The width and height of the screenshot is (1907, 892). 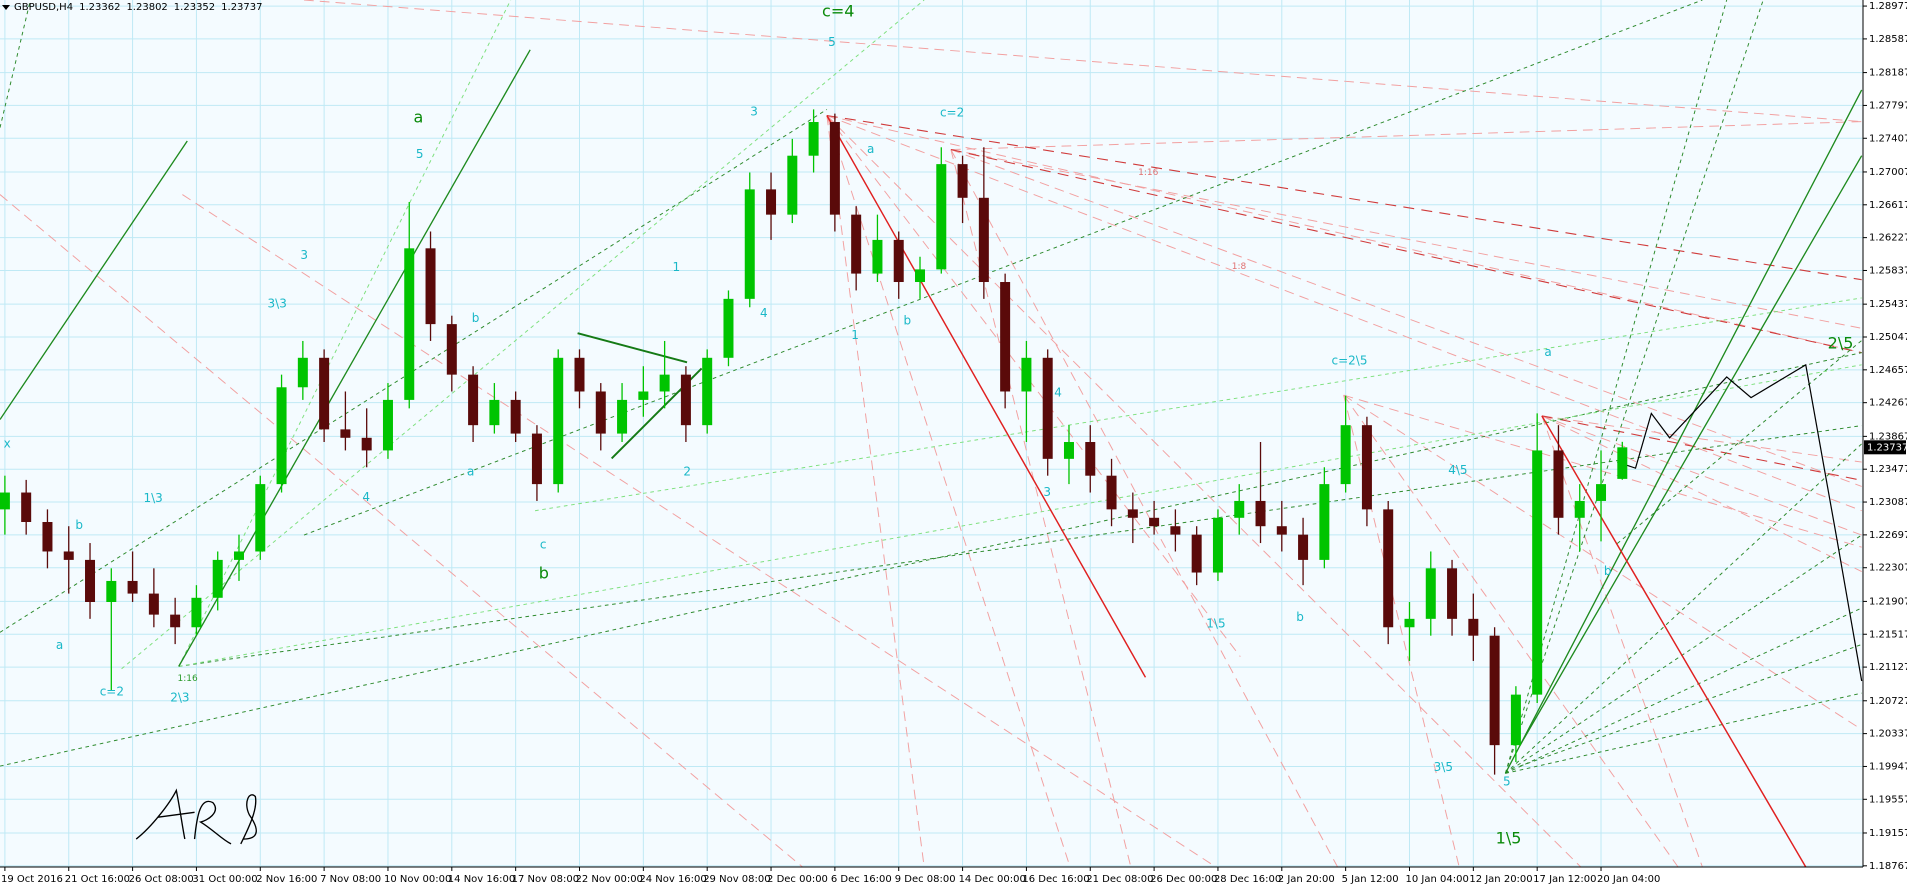 What do you see at coordinates (241, 7) in the screenshot?
I see `header-value: 1.23737` at bounding box center [241, 7].